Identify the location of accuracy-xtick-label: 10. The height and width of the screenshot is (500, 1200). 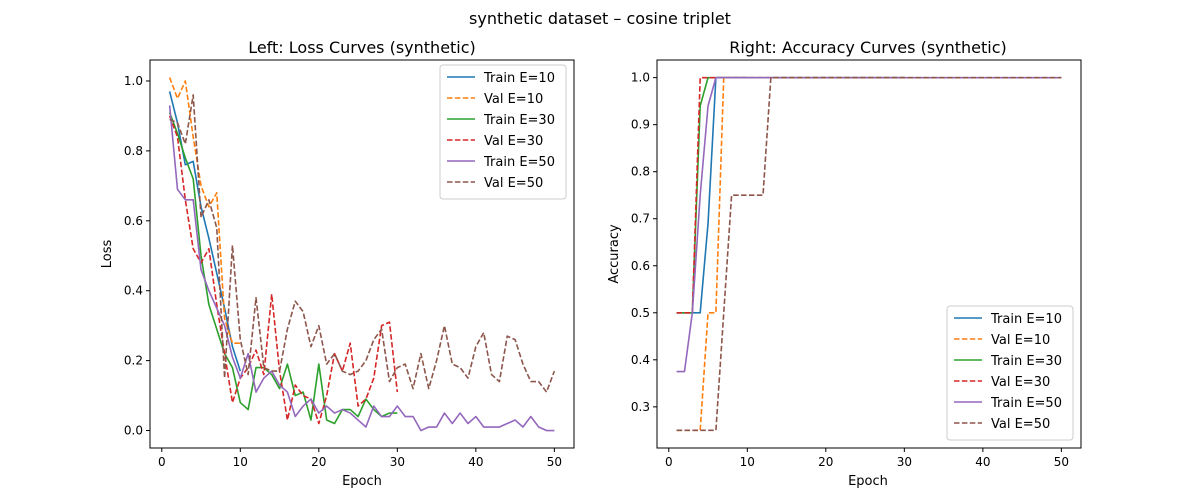
(747, 462).